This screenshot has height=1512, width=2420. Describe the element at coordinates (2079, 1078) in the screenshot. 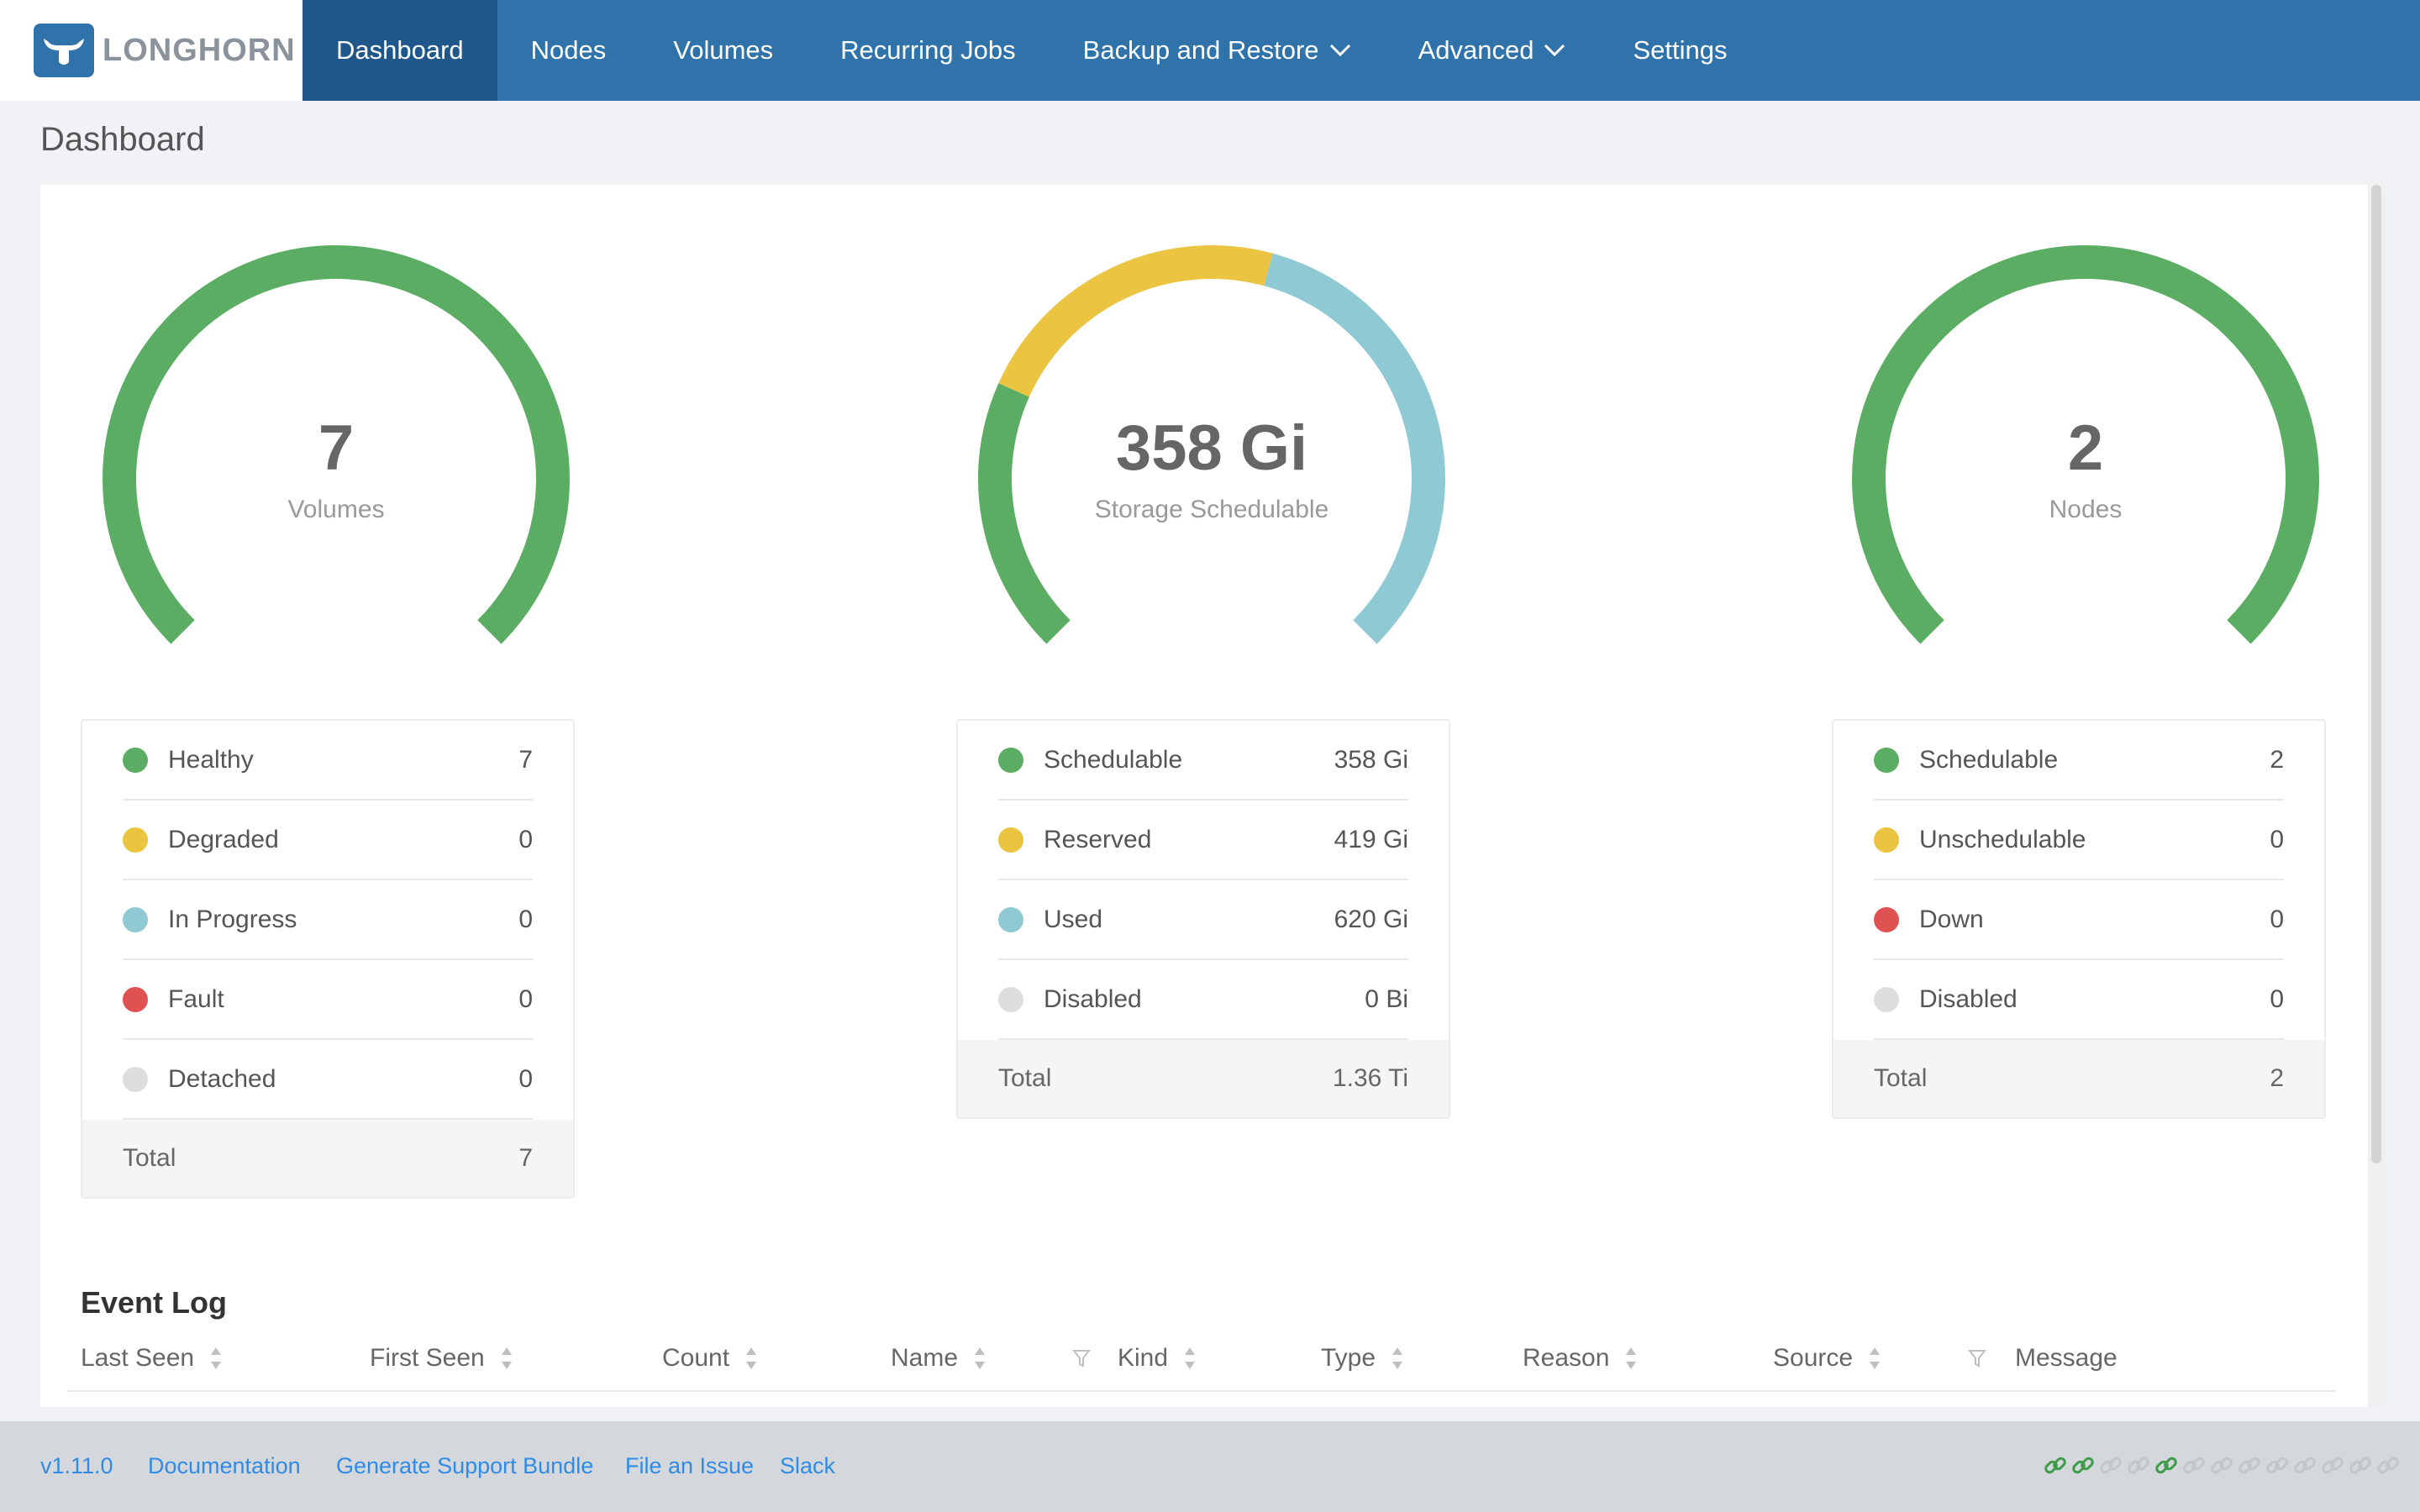

I see `legend-total-row: Total 2` at that location.